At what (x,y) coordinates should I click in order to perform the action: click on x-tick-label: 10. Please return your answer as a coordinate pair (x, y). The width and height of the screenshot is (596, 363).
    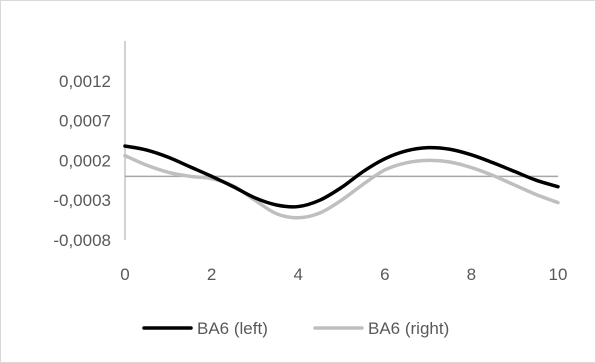
    Looking at the image, I should click on (558, 274).